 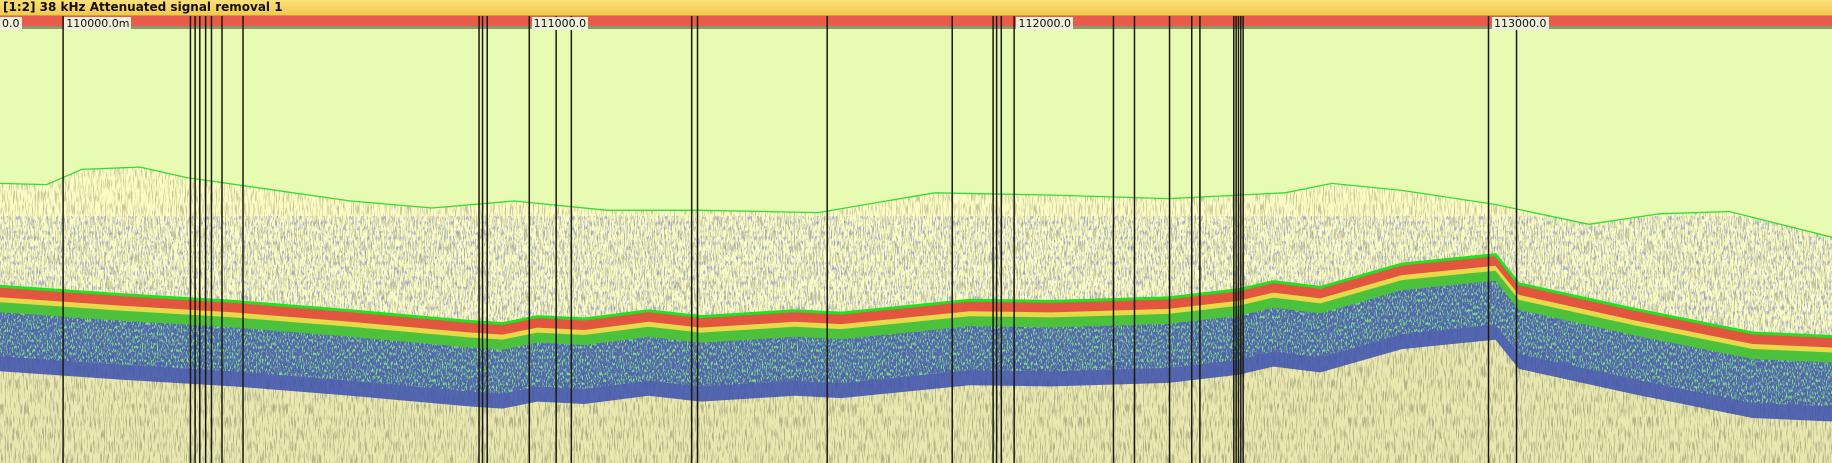 What do you see at coordinates (916, 27) in the screenshot?
I see `ruler-edge` at bounding box center [916, 27].